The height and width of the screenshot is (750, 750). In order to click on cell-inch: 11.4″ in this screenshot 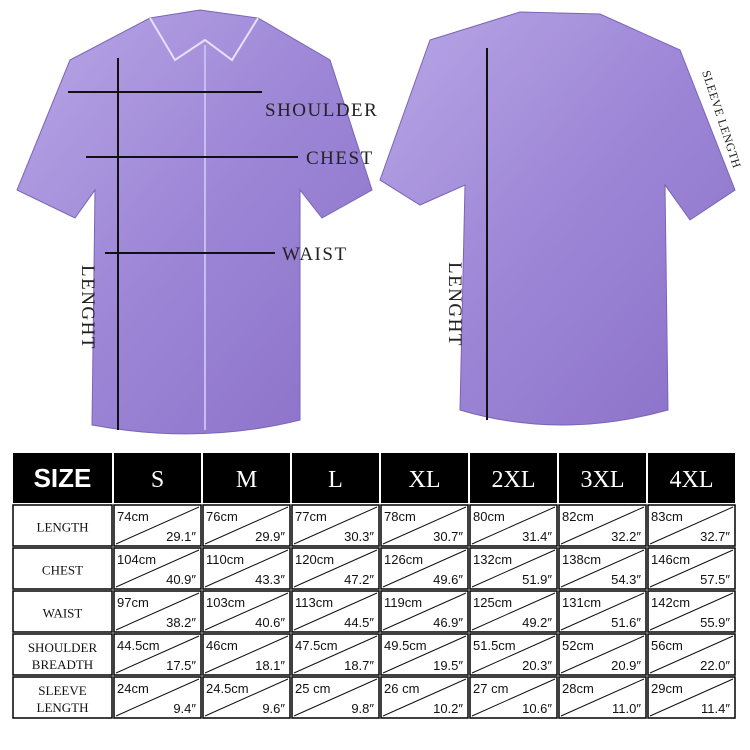, I will do `click(715, 708)`.